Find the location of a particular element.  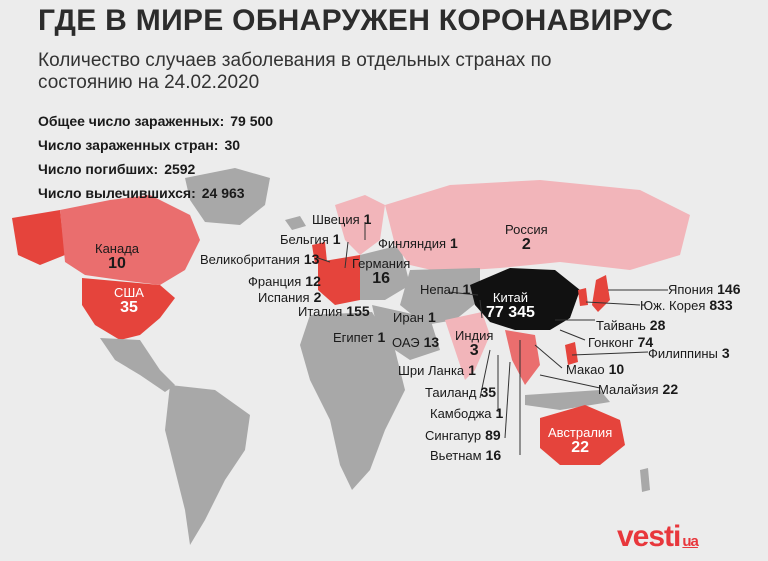

label-russia: Россия 2 is located at coordinates (526, 237).